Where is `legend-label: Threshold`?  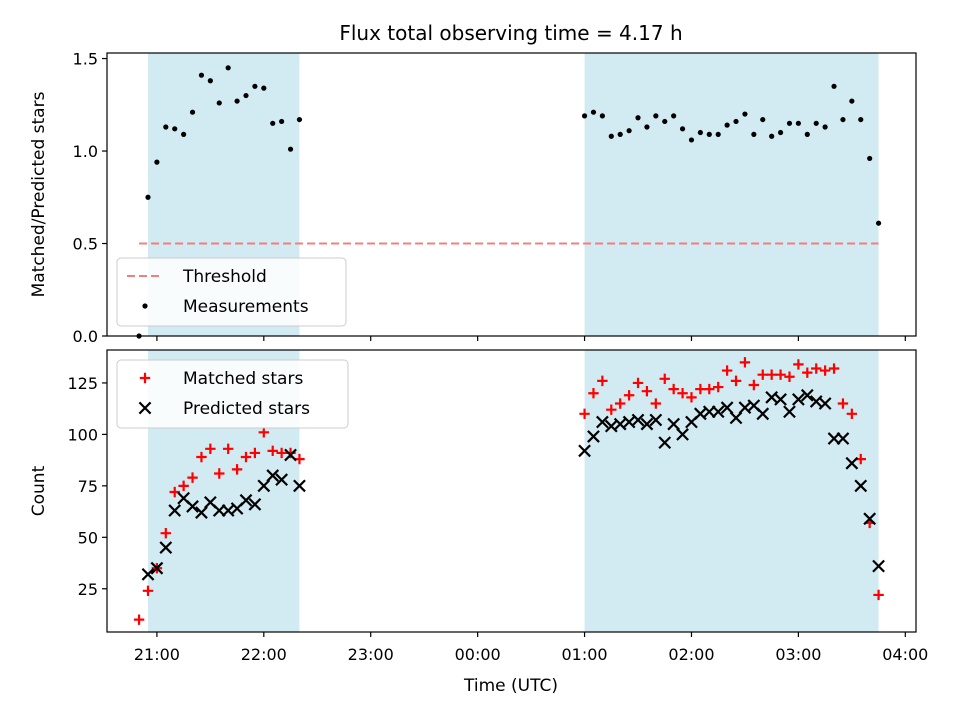
legend-label: Threshold is located at coordinates (224, 277).